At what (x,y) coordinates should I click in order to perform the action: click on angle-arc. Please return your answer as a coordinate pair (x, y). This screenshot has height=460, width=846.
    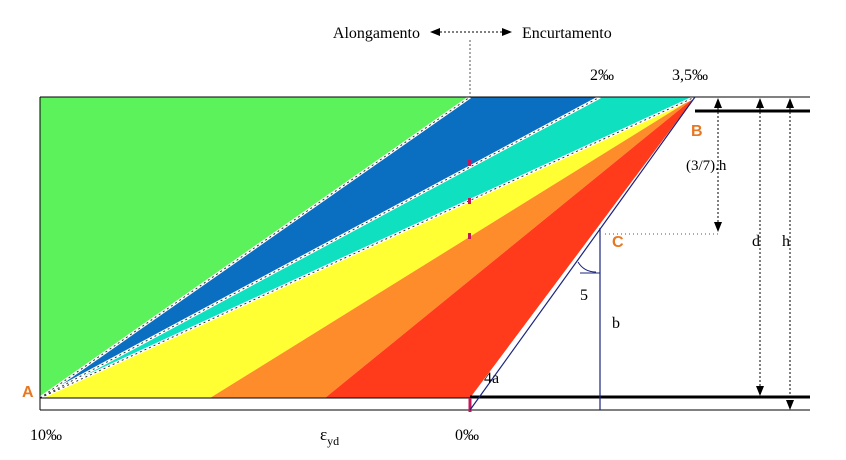
    Looking at the image, I should click on (587, 267).